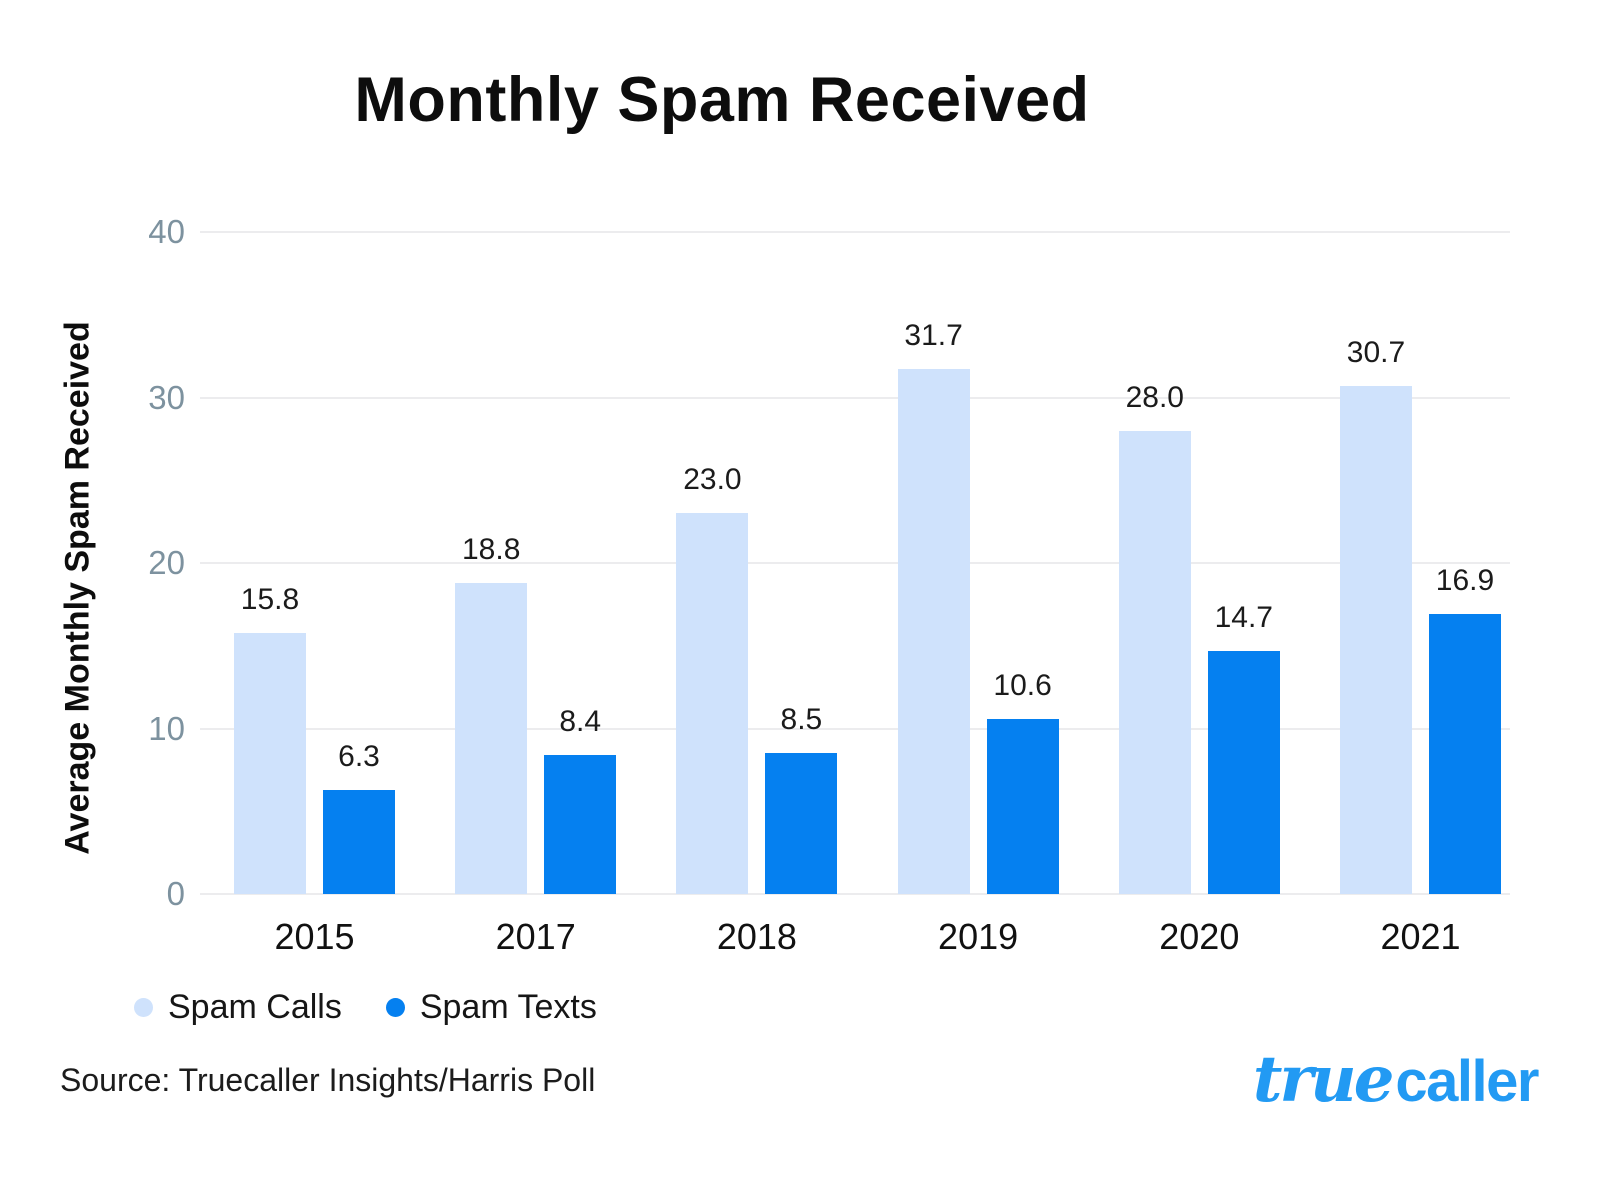 The height and width of the screenshot is (1191, 1600). Describe the element at coordinates (270, 599) in the screenshot. I see `value-label-spam-calls-2015: 15.8` at that location.